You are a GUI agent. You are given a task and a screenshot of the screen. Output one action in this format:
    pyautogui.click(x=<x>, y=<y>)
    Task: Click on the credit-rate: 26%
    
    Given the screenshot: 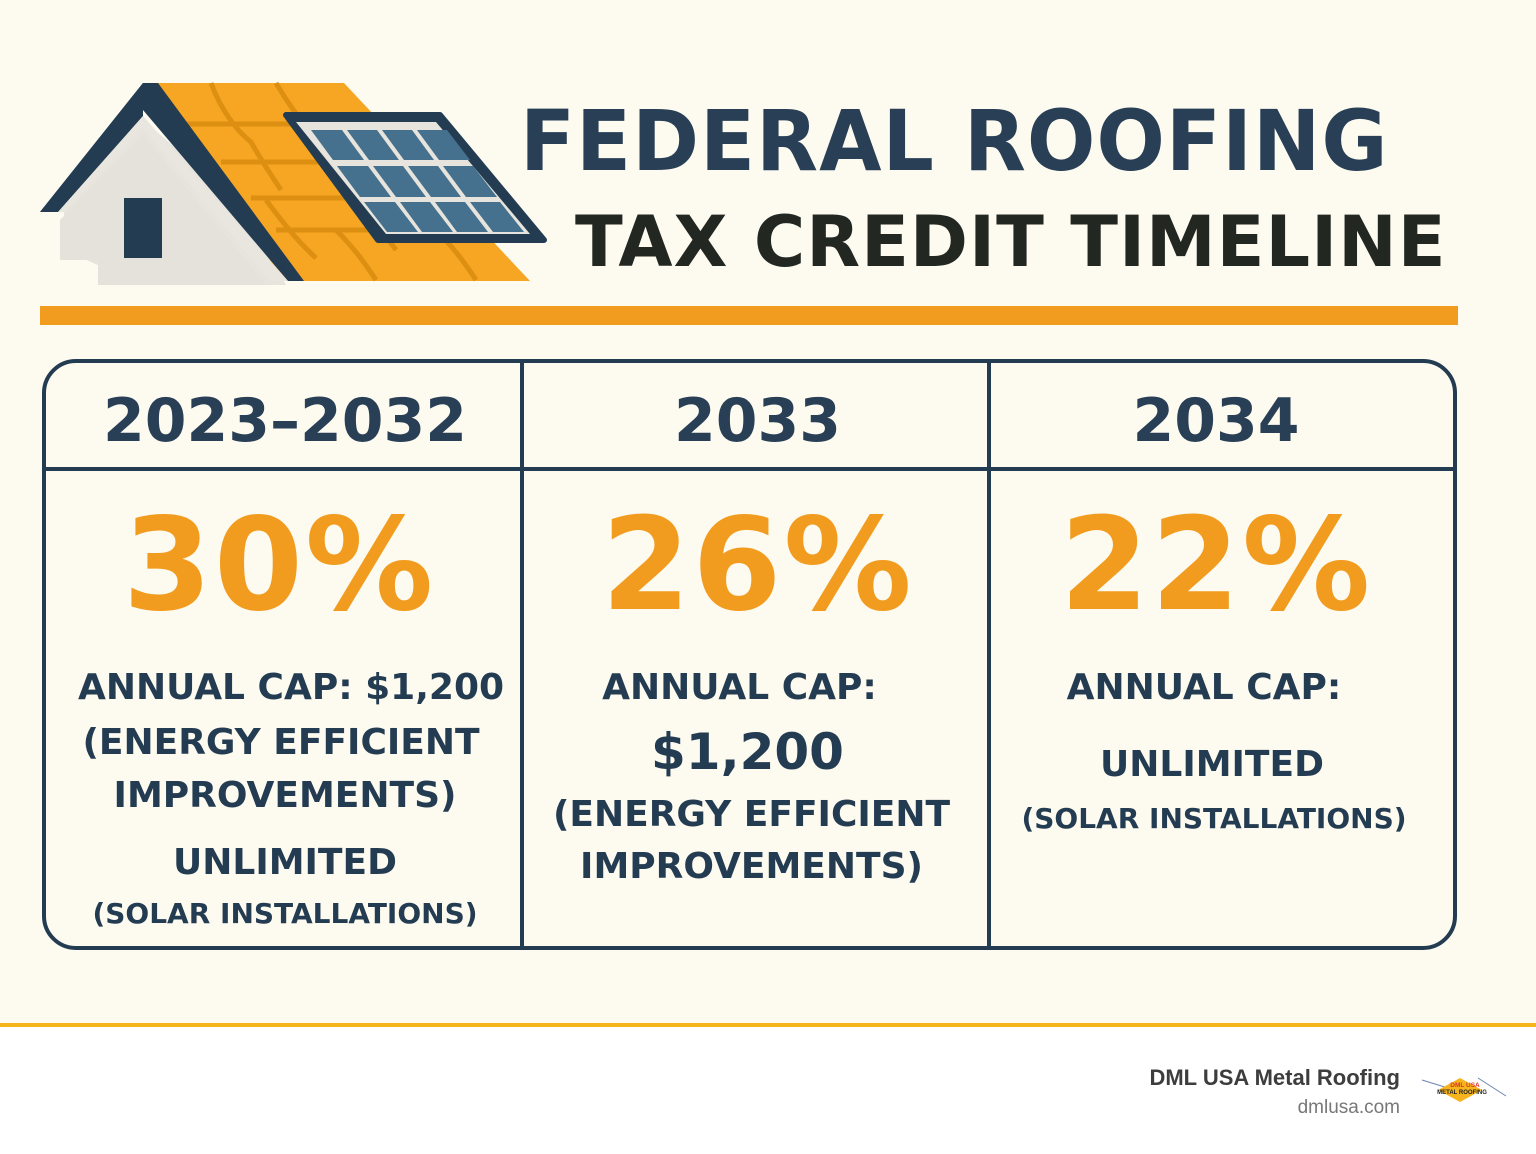 What is the action you would take?
    pyautogui.click(x=757, y=565)
    